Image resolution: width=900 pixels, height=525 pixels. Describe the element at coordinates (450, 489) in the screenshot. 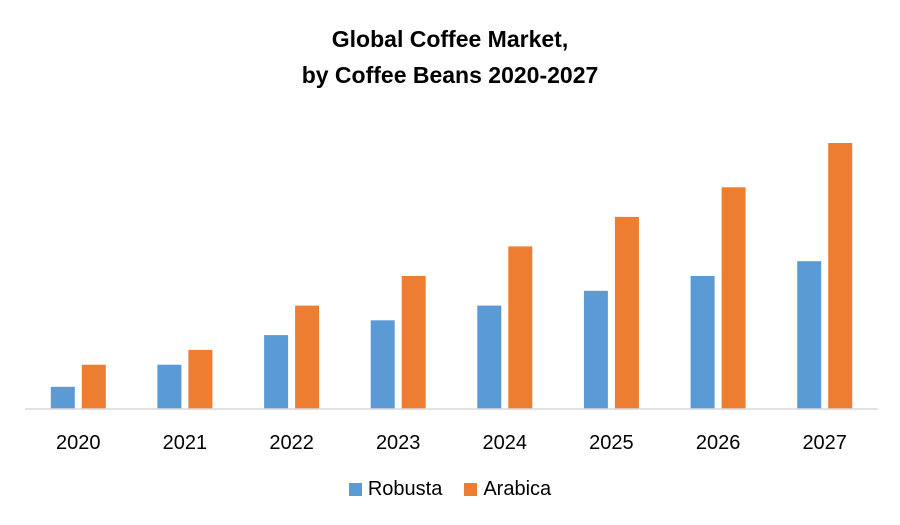

I see `legend: Robusta Arabica` at that location.